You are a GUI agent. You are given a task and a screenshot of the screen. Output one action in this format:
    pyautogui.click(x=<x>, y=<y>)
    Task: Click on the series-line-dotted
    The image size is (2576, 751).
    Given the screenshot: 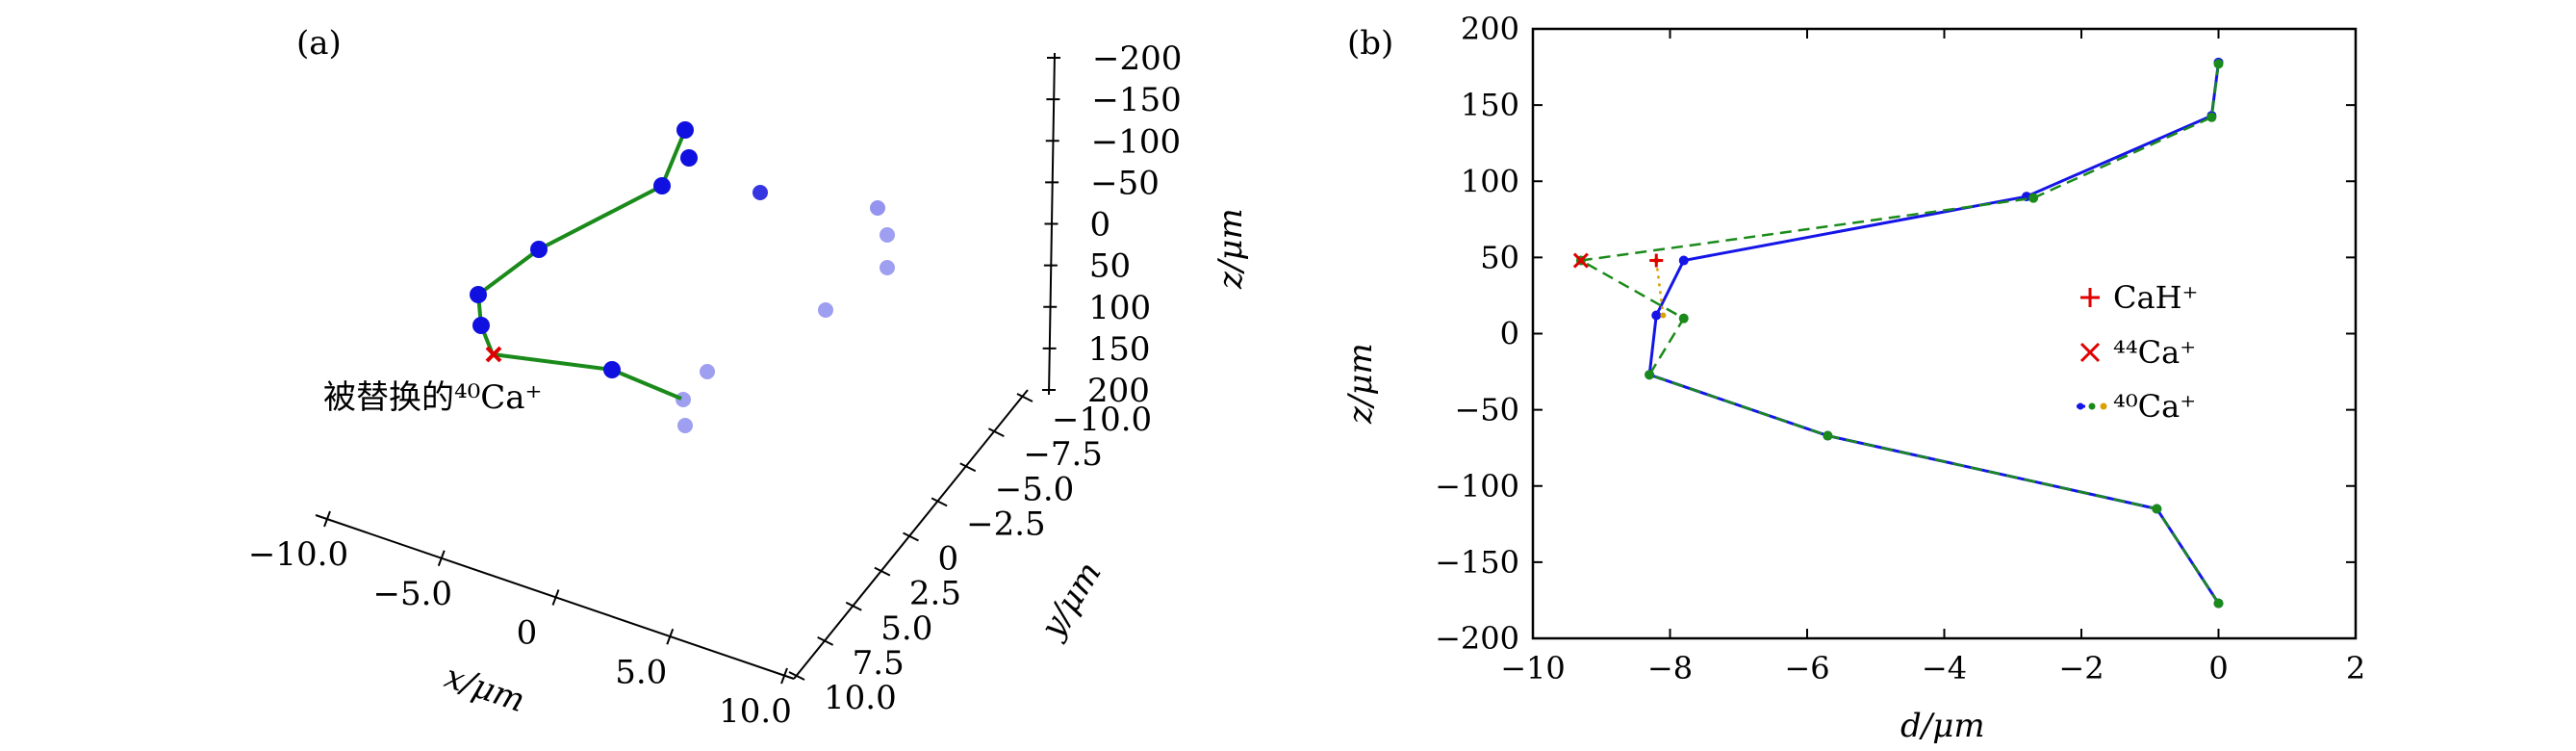 What is the action you would take?
    pyautogui.click(x=1660, y=288)
    